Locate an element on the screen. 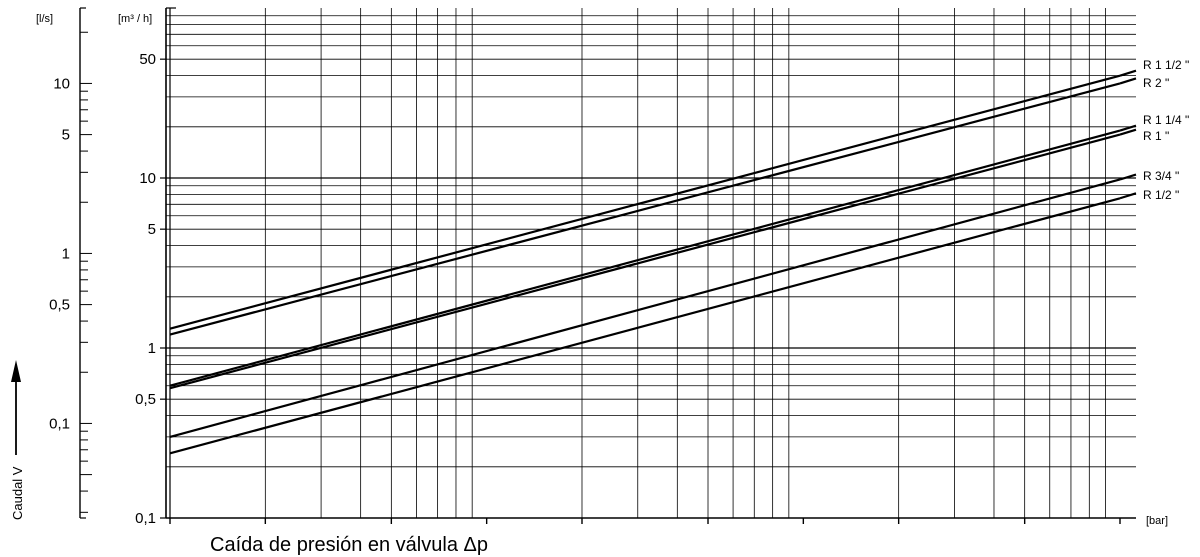 This screenshot has height=557, width=1200. y-tick-label: 0,5 is located at coordinates (145, 399).